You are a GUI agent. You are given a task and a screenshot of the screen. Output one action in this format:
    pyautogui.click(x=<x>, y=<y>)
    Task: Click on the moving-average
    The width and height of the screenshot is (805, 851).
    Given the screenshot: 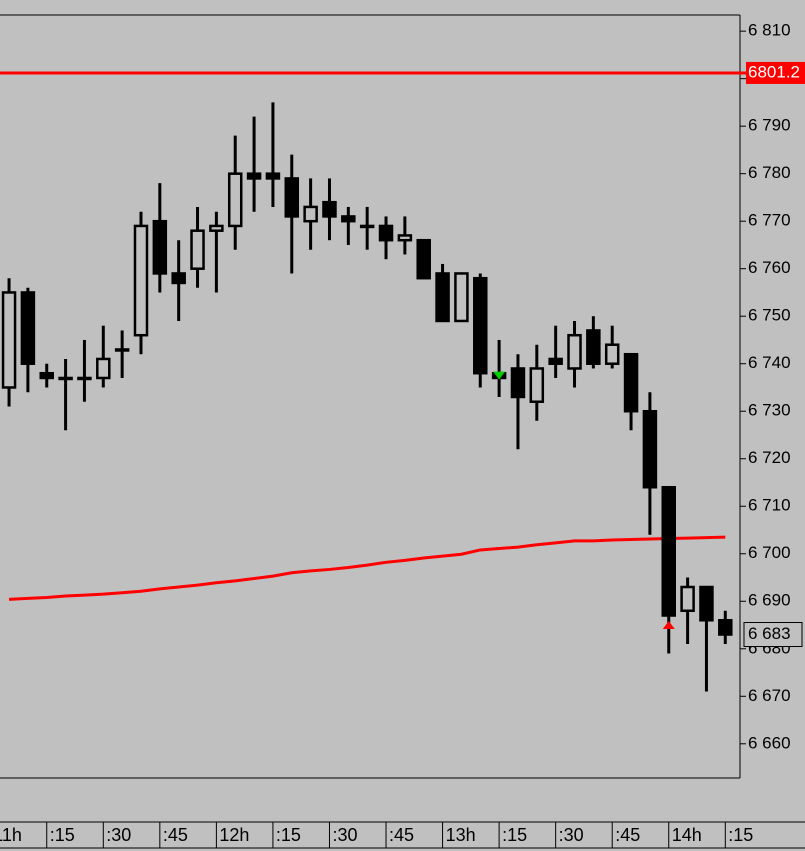 What is the action you would take?
    pyautogui.click(x=367, y=568)
    